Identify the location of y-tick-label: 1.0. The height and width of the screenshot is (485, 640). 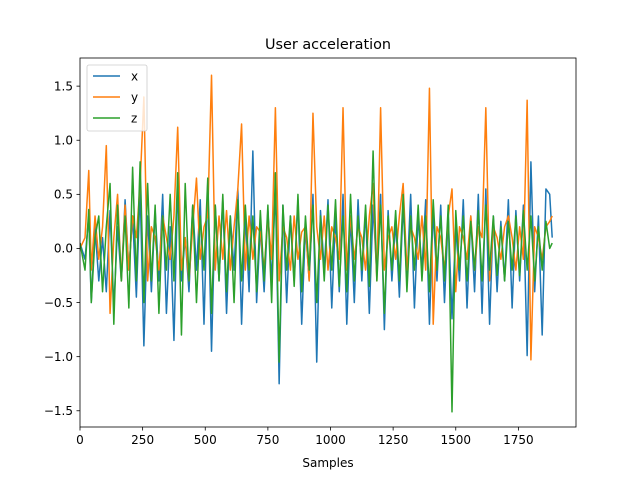
(63, 140).